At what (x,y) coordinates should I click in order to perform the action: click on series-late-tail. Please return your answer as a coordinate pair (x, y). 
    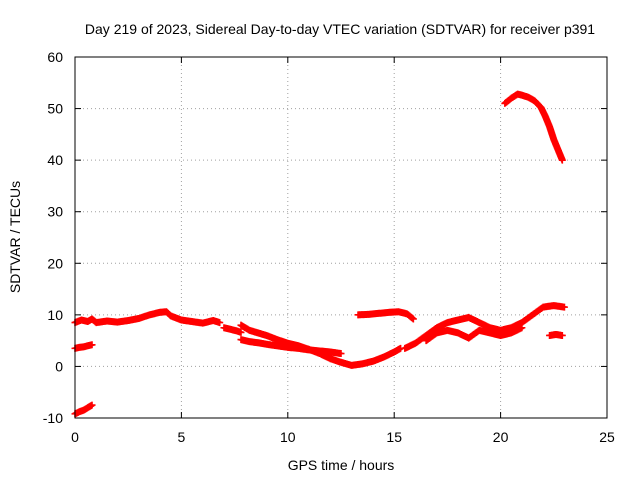
    Looking at the image, I should click on (556, 334).